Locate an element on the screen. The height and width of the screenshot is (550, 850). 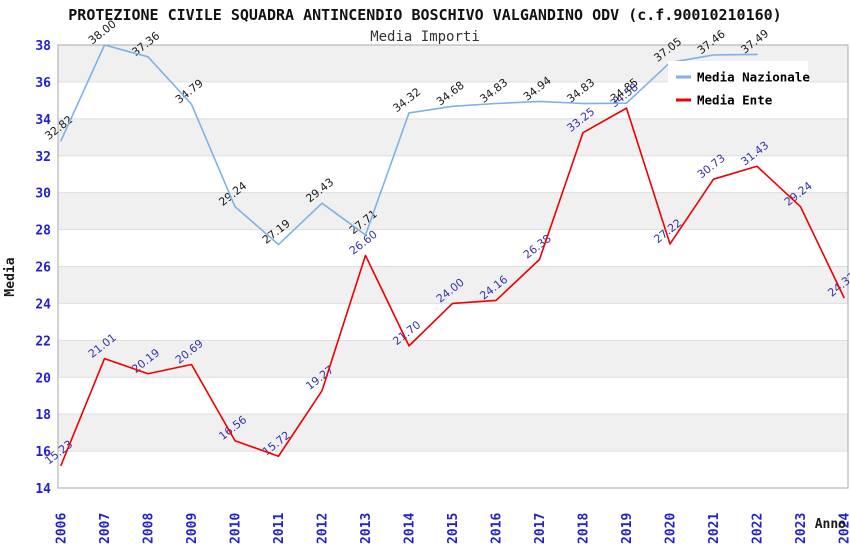
y-axis-title: Media is located at coordinates (10, 276).